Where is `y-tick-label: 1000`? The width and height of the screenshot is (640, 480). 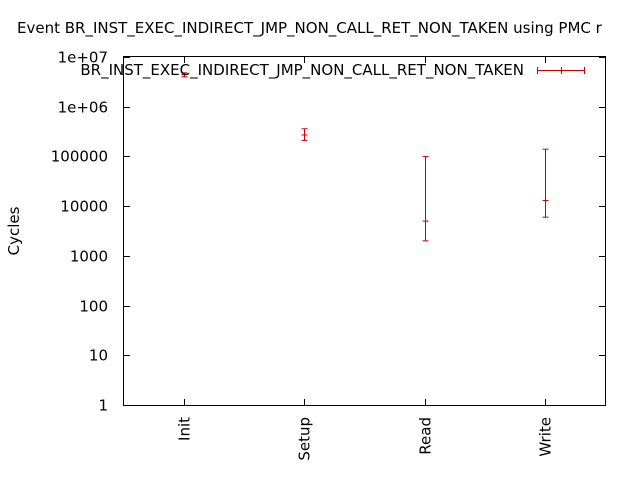
y-tick-label: 1000 is located at coordinates (89, 257).